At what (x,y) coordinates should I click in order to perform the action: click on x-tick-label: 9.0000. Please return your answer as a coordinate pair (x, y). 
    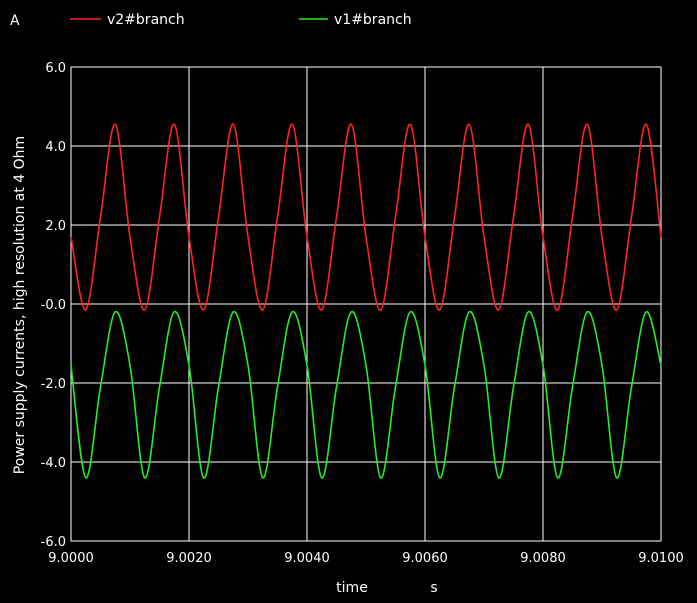
    Looking at the image, I should click on (71, 558).